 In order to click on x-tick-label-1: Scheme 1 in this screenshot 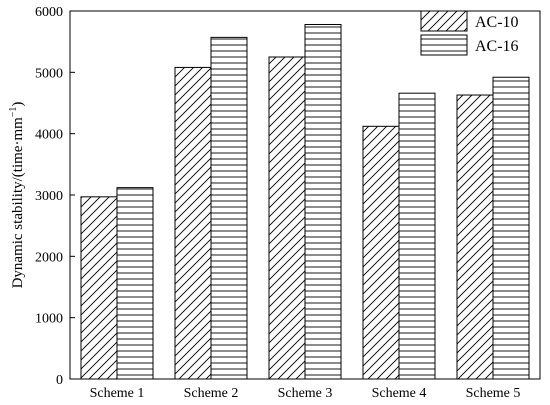, I will do `click(117, 393)`.